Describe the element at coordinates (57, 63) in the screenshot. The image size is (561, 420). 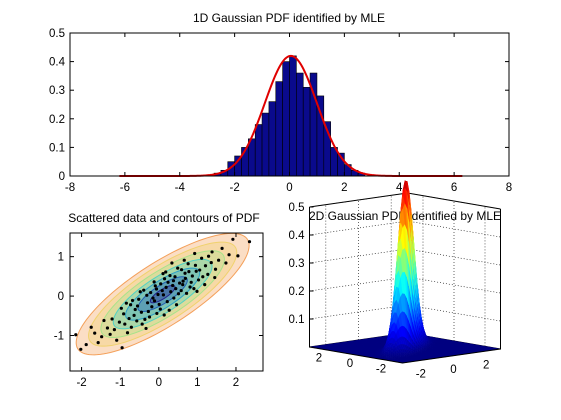
I see `y-tick-label: 0.4` at that location.